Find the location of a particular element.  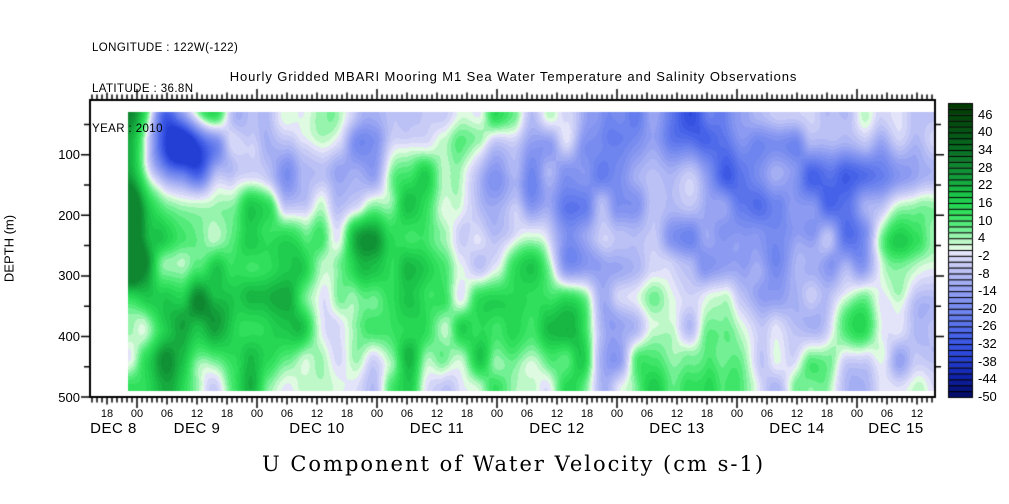

colorbar-tick-label: -32 is located at coordinates (987, 344).